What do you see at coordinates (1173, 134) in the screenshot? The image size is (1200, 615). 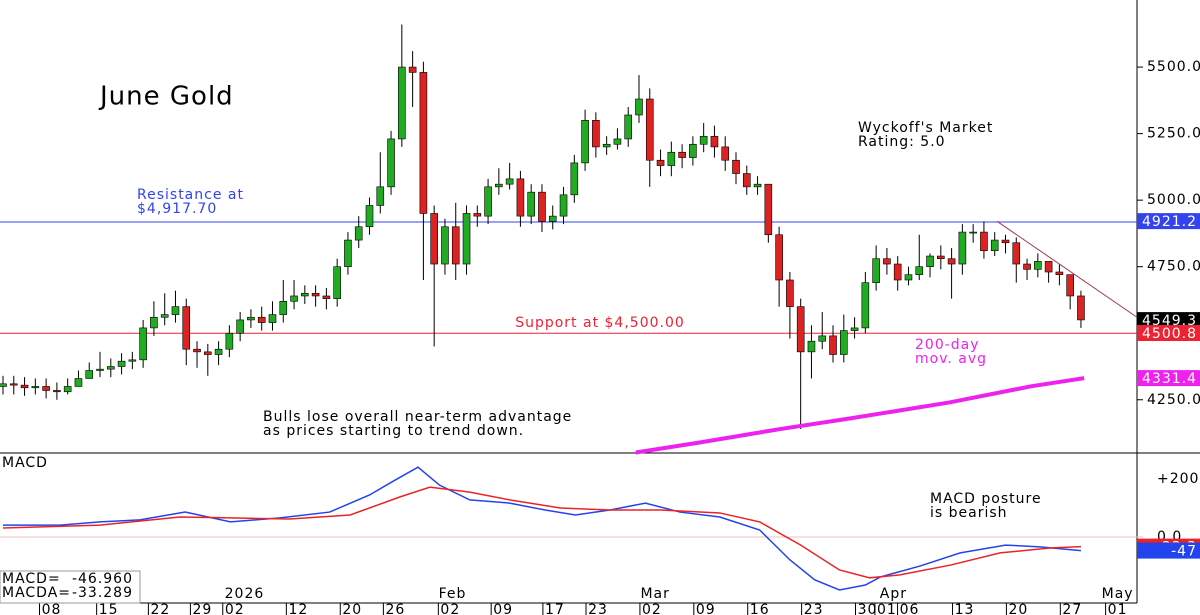 I see `y-tick-label: 5250.0` at bounding box center [1173, 134].